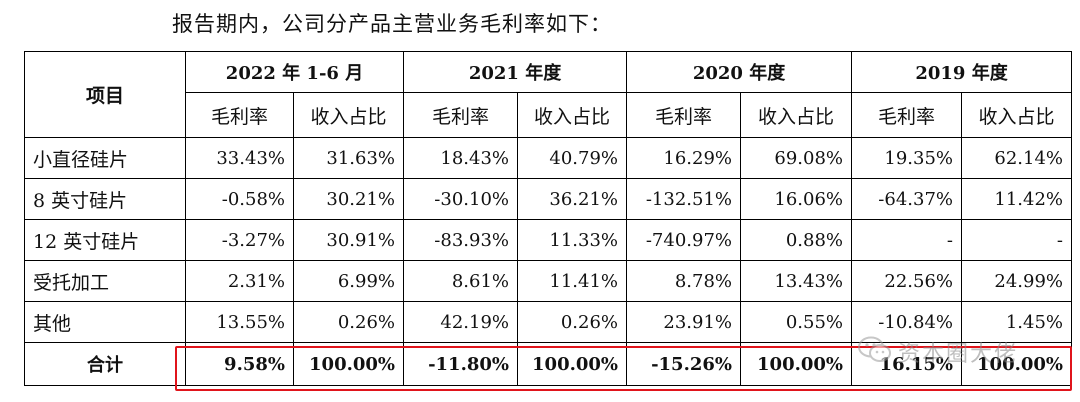 Image resolution: width=1080 pixels, height=402 pixels. I want to click on table-cell: -83.93%, so click(461, 240).